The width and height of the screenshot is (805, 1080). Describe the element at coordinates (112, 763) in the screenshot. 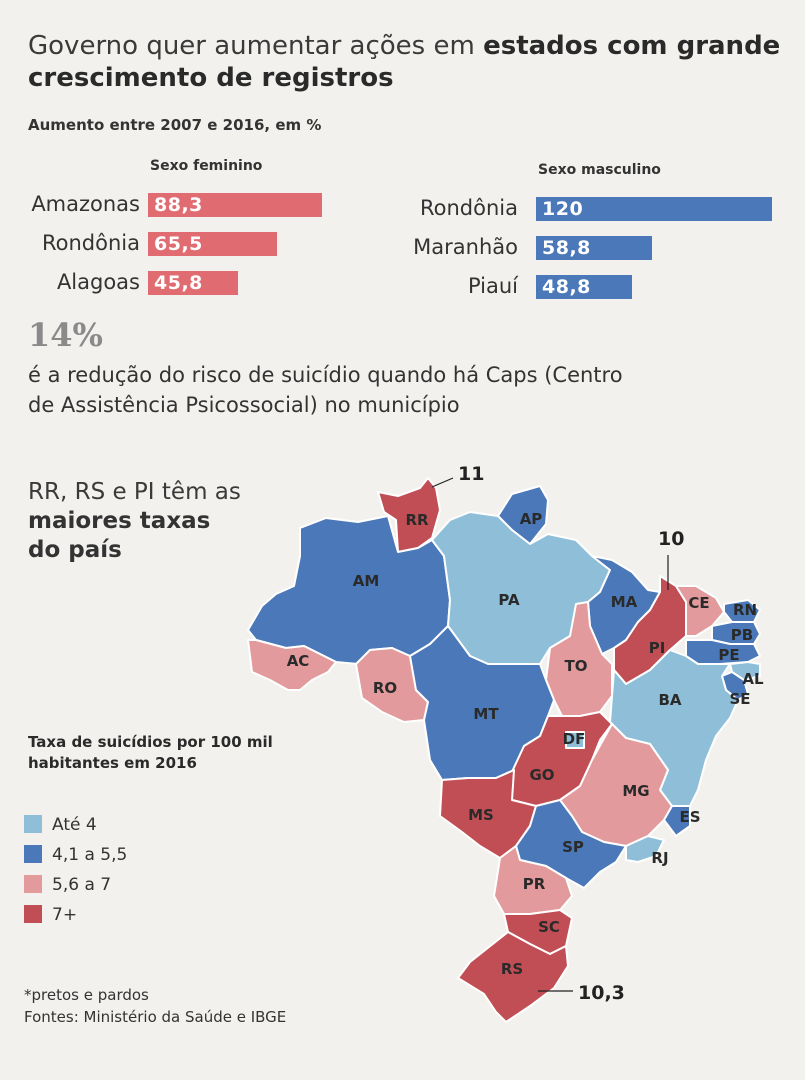

I see `legend-title-line2: habitantes em 2016` at that location.